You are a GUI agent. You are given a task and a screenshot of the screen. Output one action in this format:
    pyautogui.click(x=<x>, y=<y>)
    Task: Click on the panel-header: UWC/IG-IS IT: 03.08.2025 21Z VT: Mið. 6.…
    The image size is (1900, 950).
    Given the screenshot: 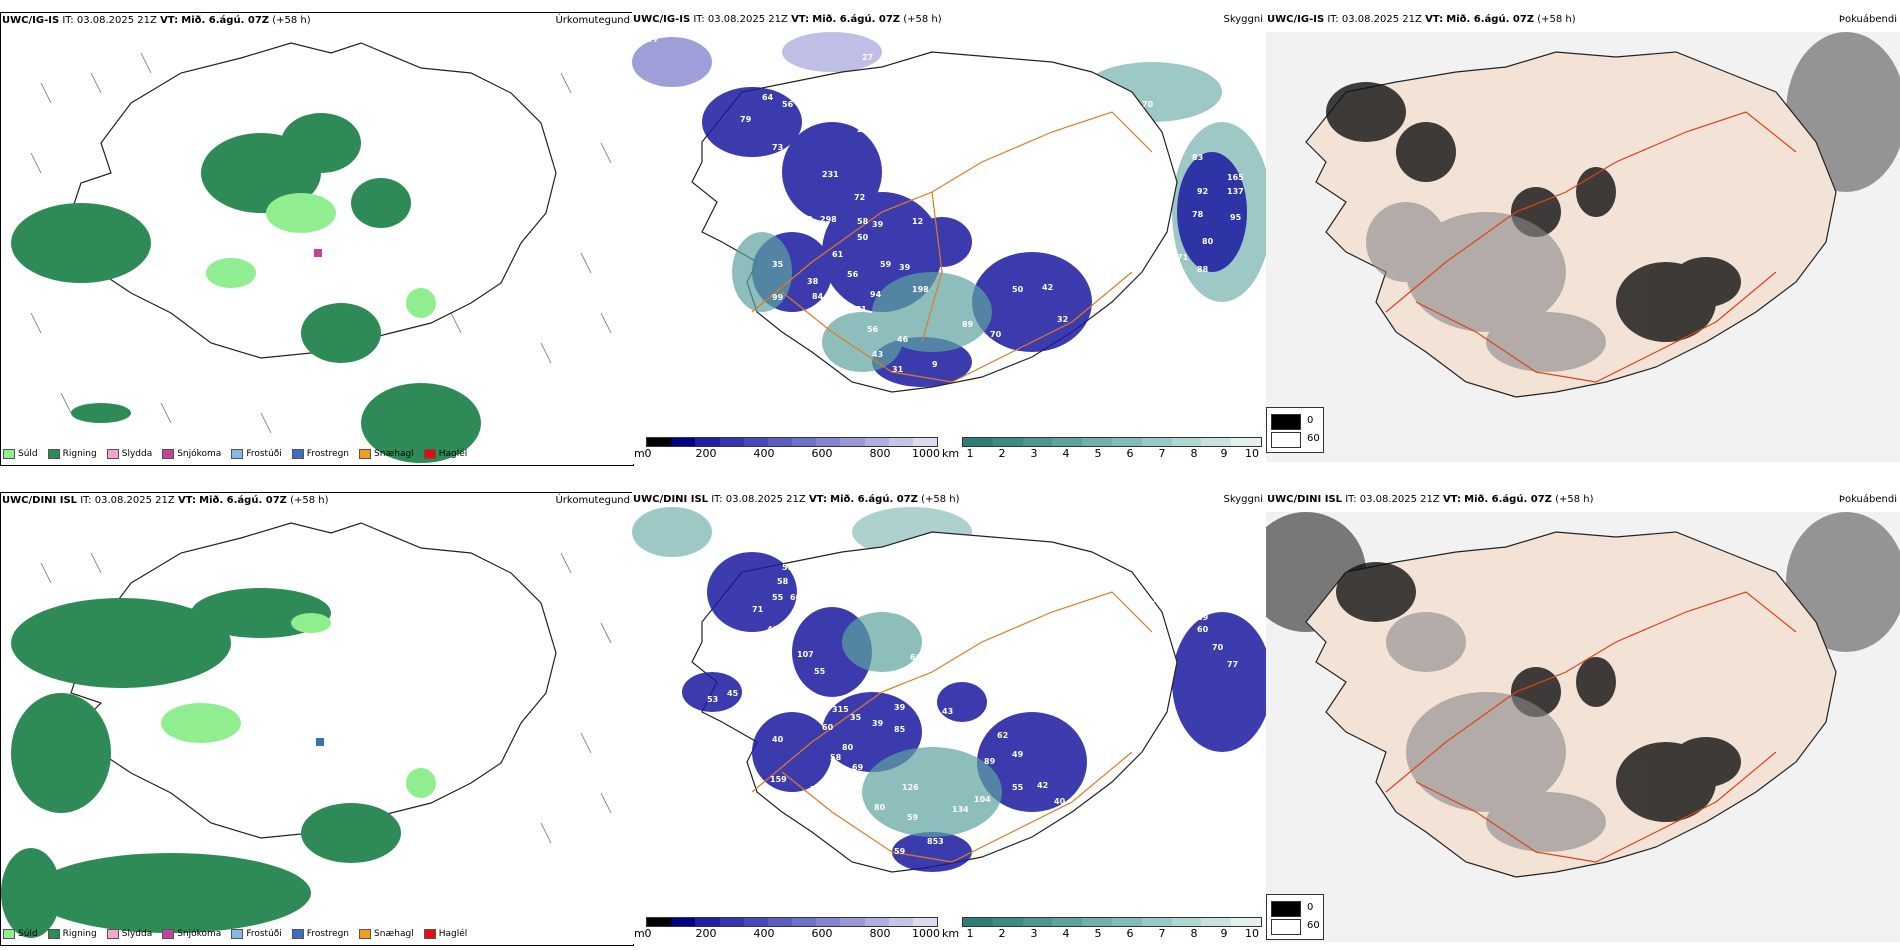 What is the action you would take?
    pyautogui.click(x=156, y=20)
    